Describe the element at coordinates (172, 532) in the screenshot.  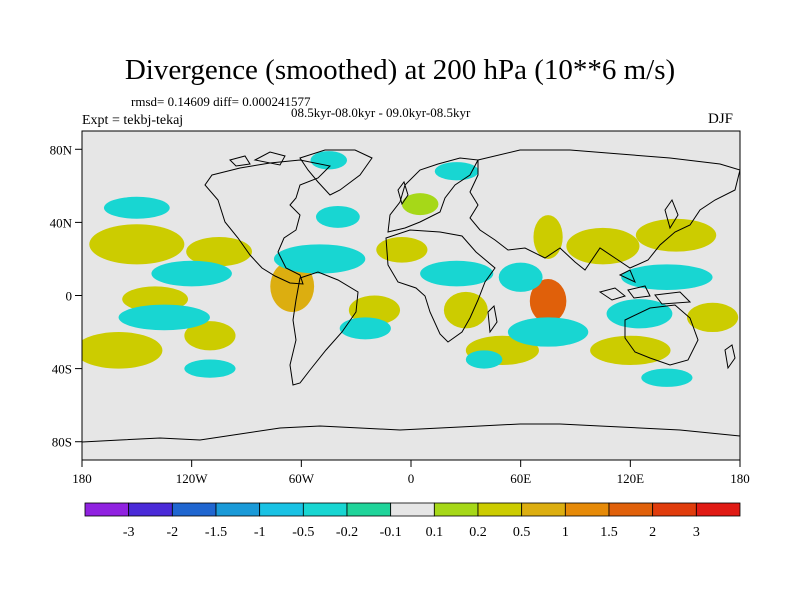
I see `colorbar-label: -2` at that location.